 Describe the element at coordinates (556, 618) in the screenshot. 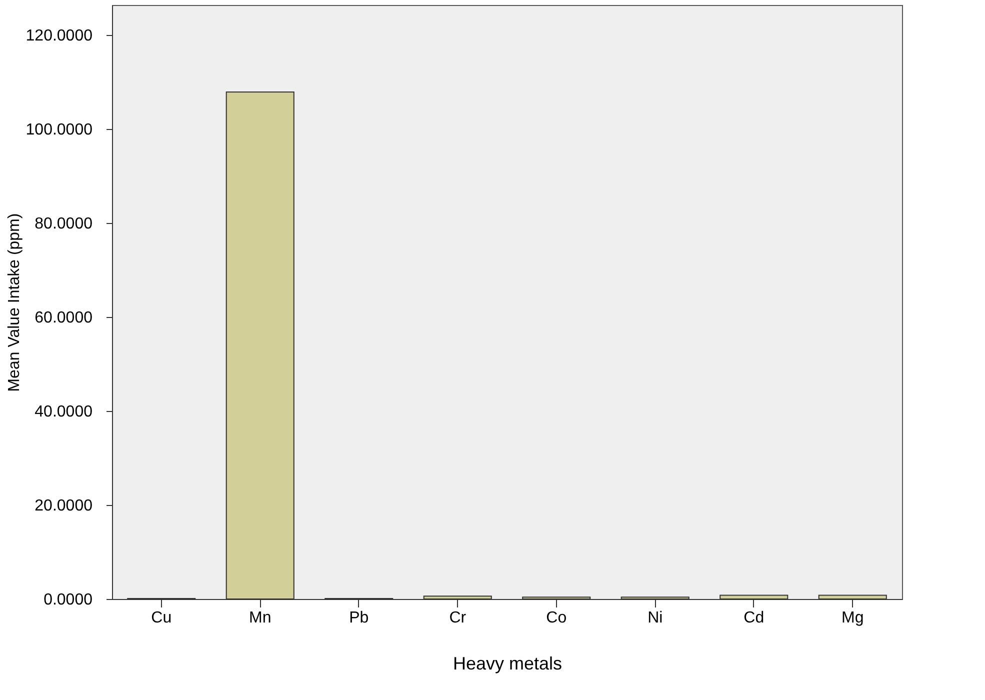

I see `x-tick-label: Co` at that location.